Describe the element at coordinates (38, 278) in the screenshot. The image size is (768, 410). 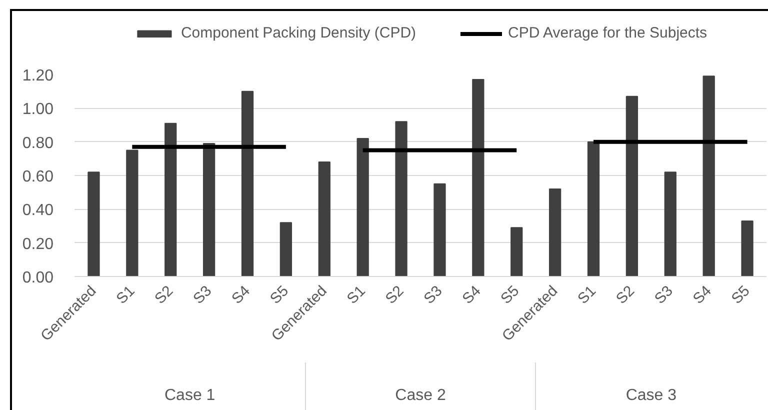
I see `y-tick-label: 0.00` at that location.